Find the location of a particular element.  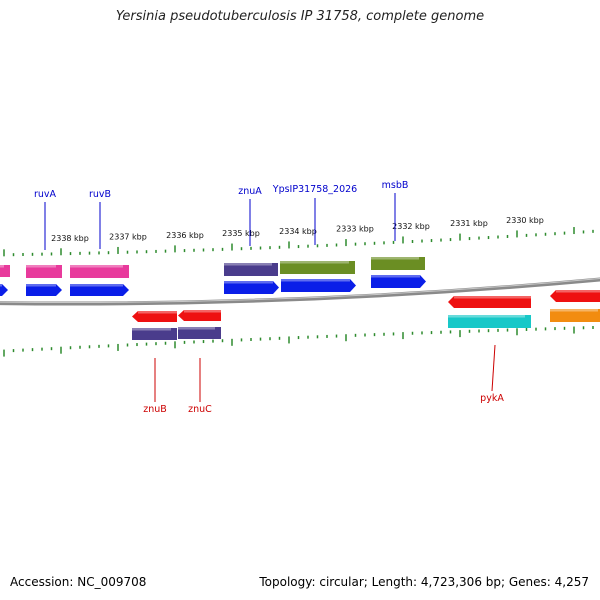

accession-text: Accession: NC_009708 is located at coordinates (78, 582).